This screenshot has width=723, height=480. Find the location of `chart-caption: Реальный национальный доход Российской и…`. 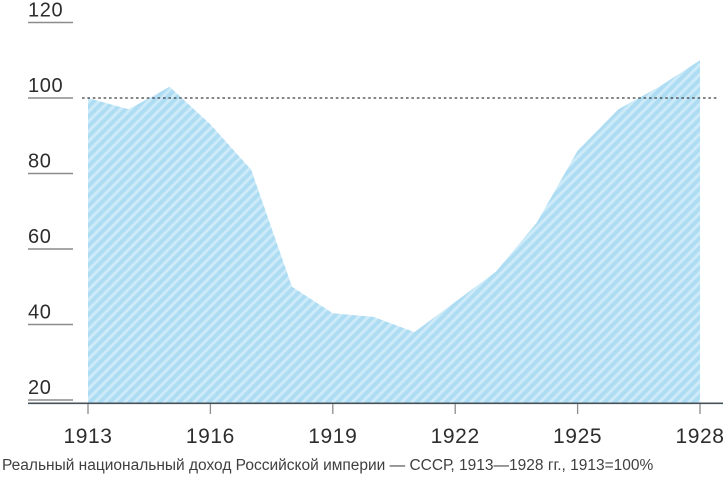

chart-caption: Реальный национальный доход Российской и… is located at coordinates (328, 465).